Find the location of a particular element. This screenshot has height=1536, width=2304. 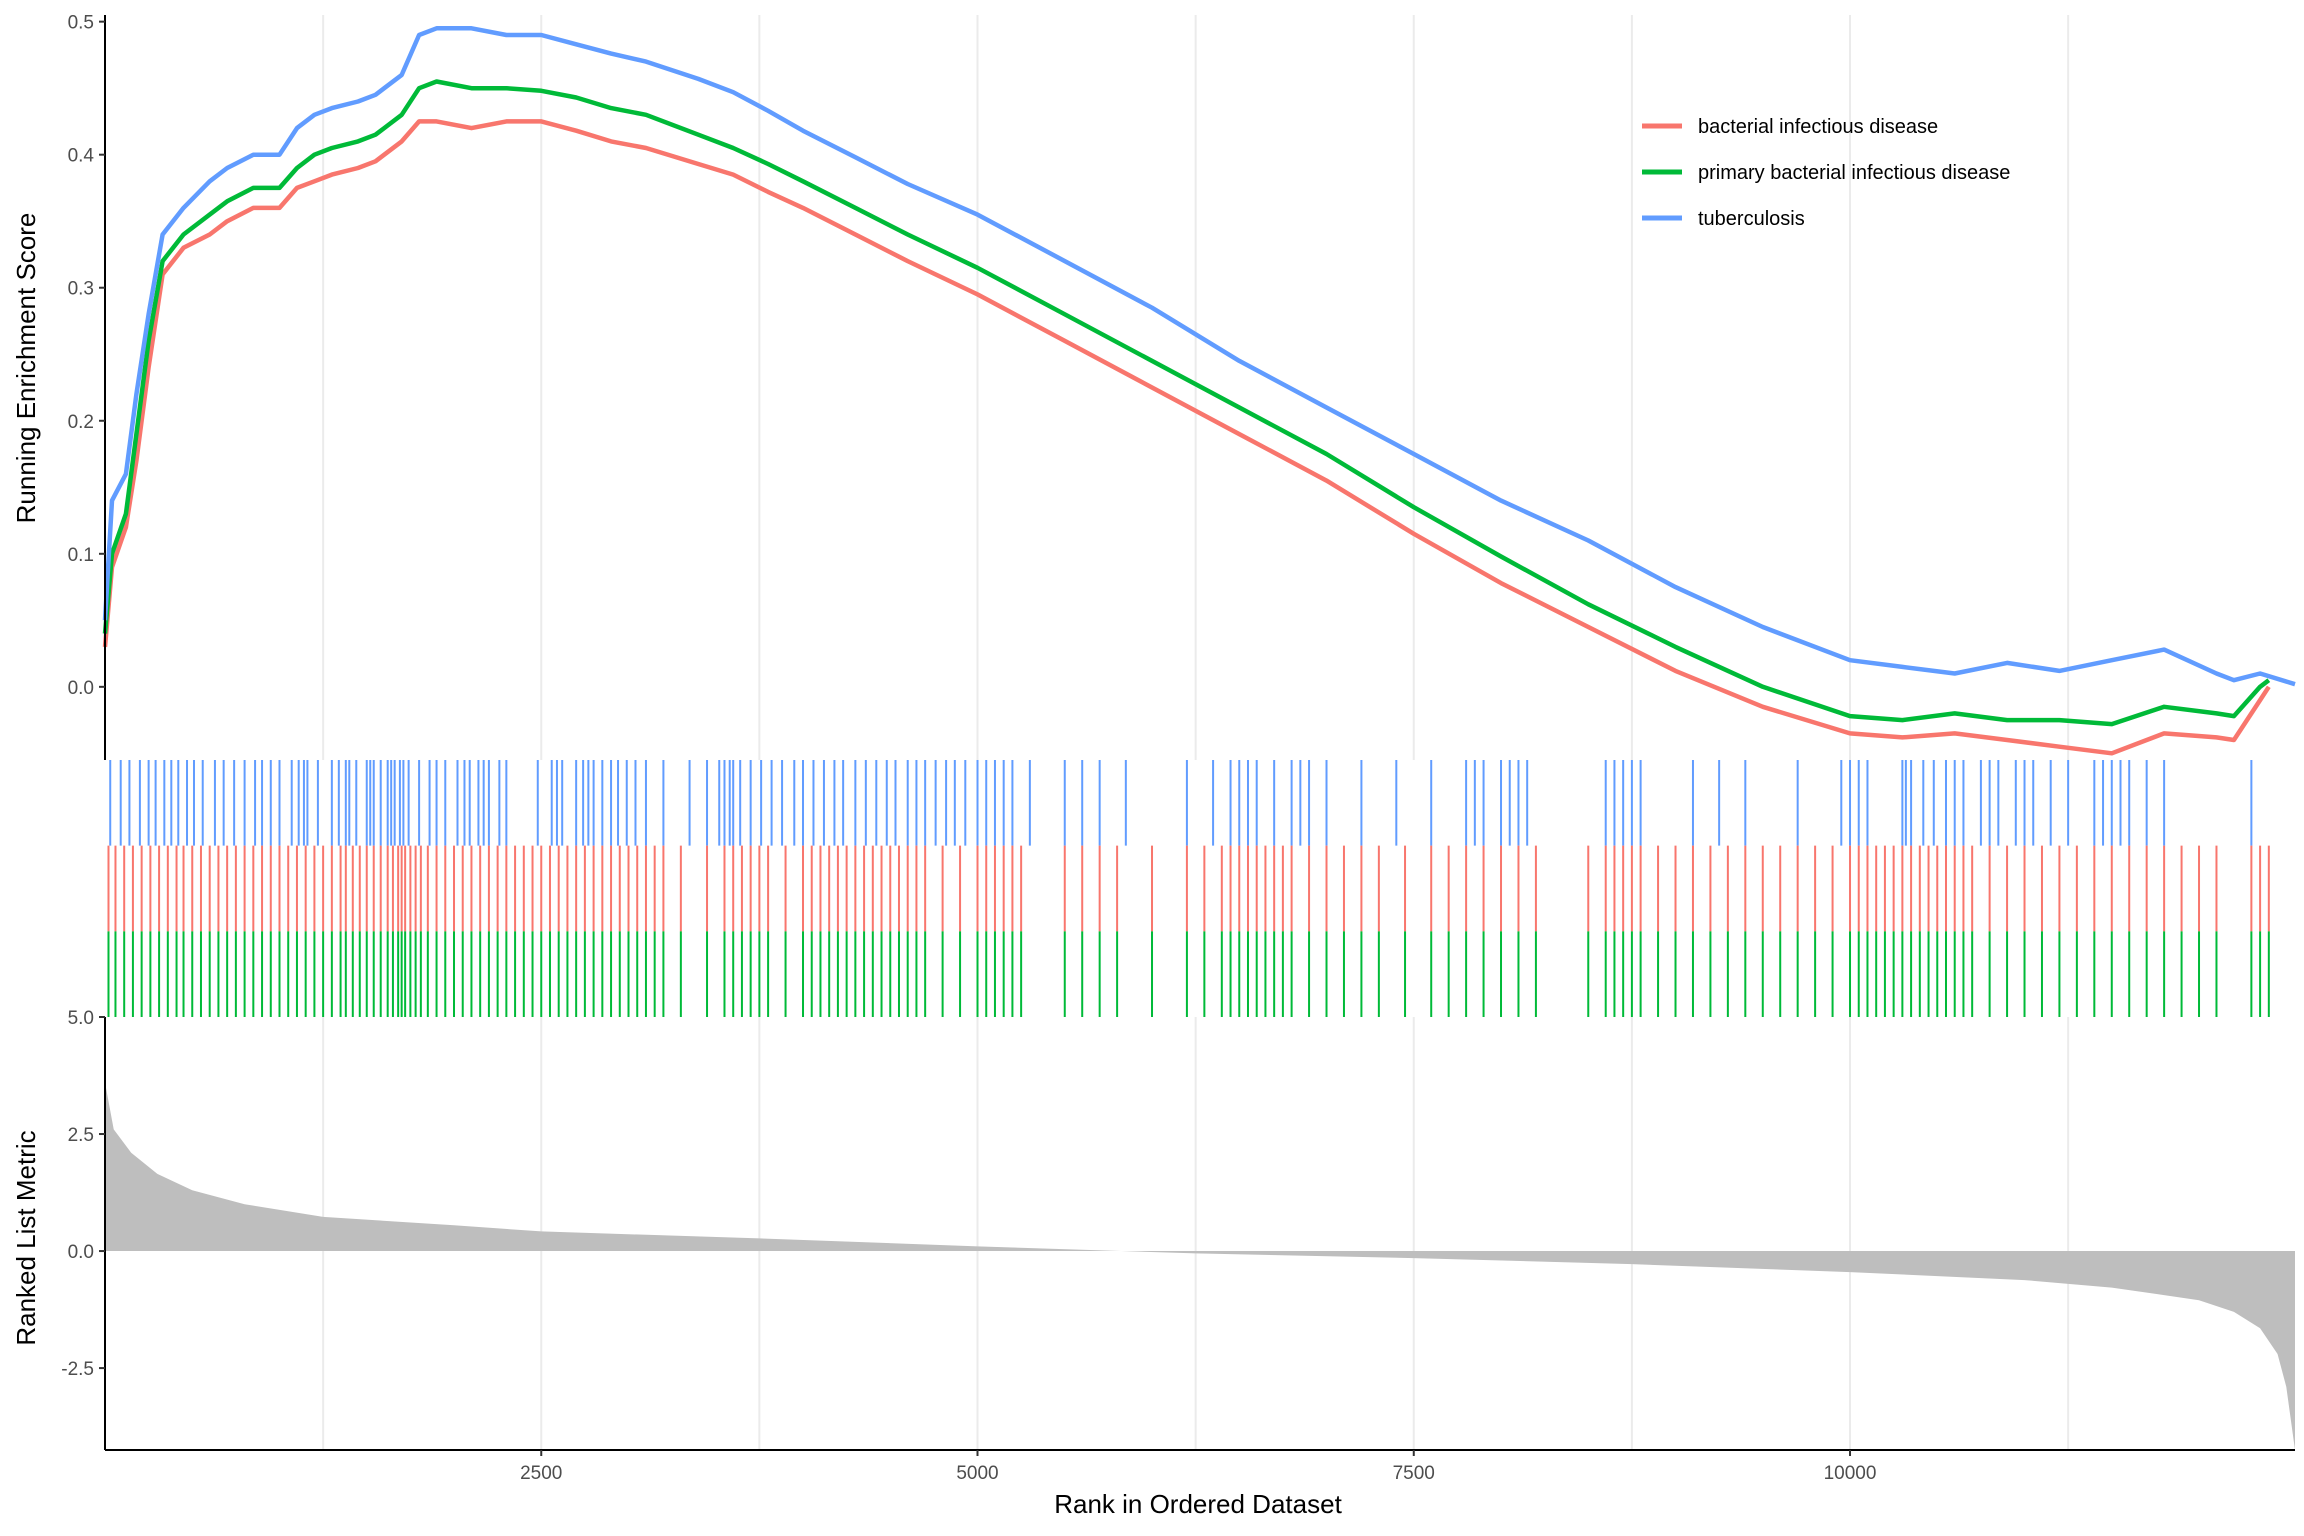

y-tick-label-enrichment: 0.0 is located at coordinates (81, 688).